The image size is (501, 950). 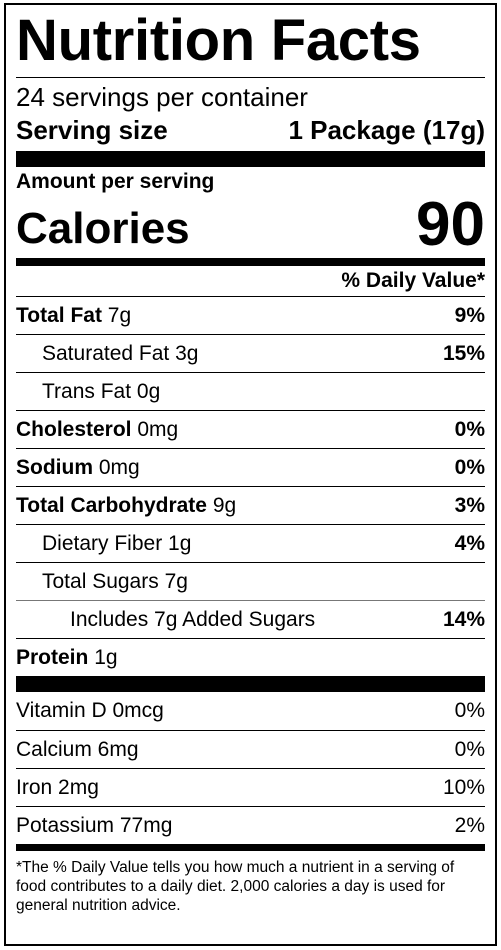 I want to click on nutrient-daily-value: 15%, so click(x=463, y=353).